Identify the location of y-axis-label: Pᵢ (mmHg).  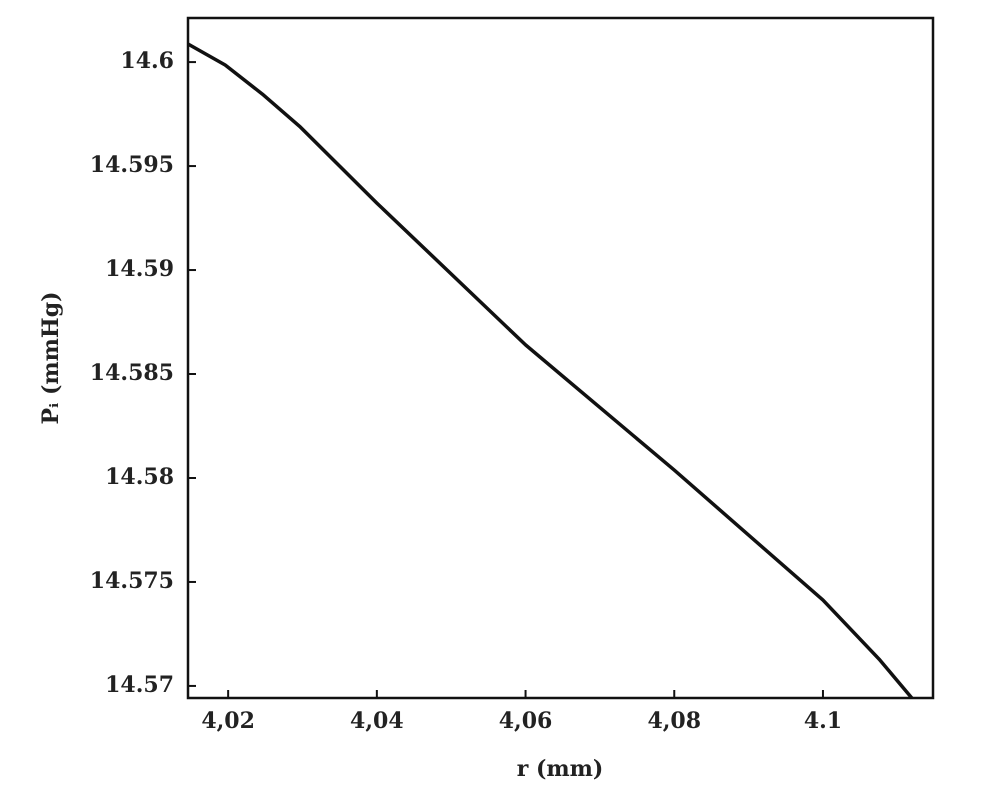
(51, 357).